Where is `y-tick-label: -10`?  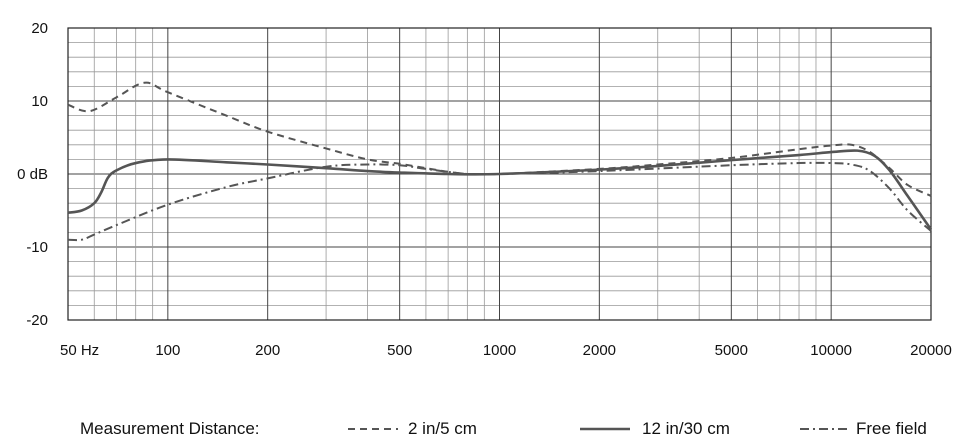
y-tick-label: -10 is located at coordinates (37, 247).